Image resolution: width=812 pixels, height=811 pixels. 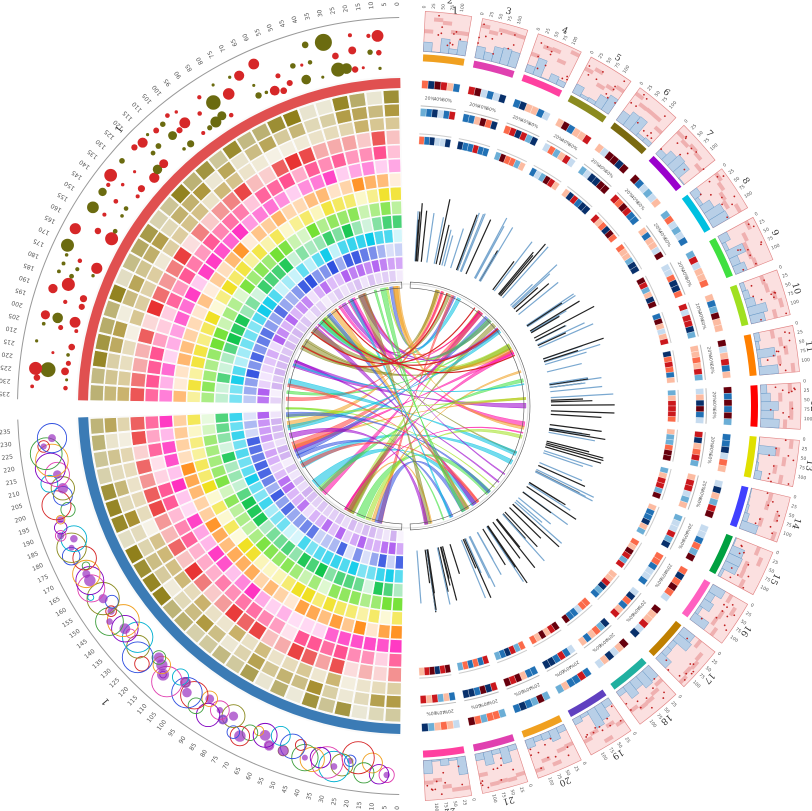 I want to click on tick-label: 70, so click(x=223, y=48).